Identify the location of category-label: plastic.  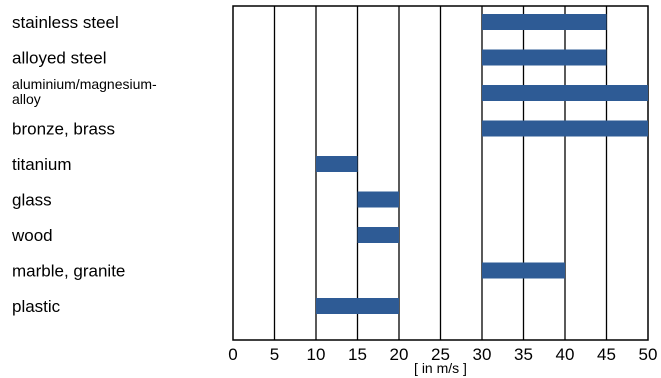
(36, 306).